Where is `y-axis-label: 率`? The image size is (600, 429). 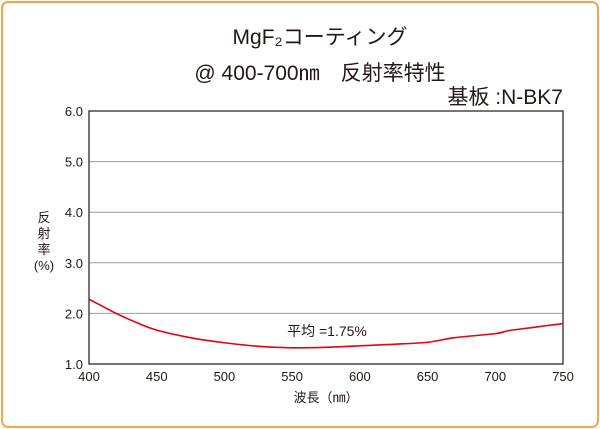
y-axis-label: 率 is located at coordinates (43, 249).